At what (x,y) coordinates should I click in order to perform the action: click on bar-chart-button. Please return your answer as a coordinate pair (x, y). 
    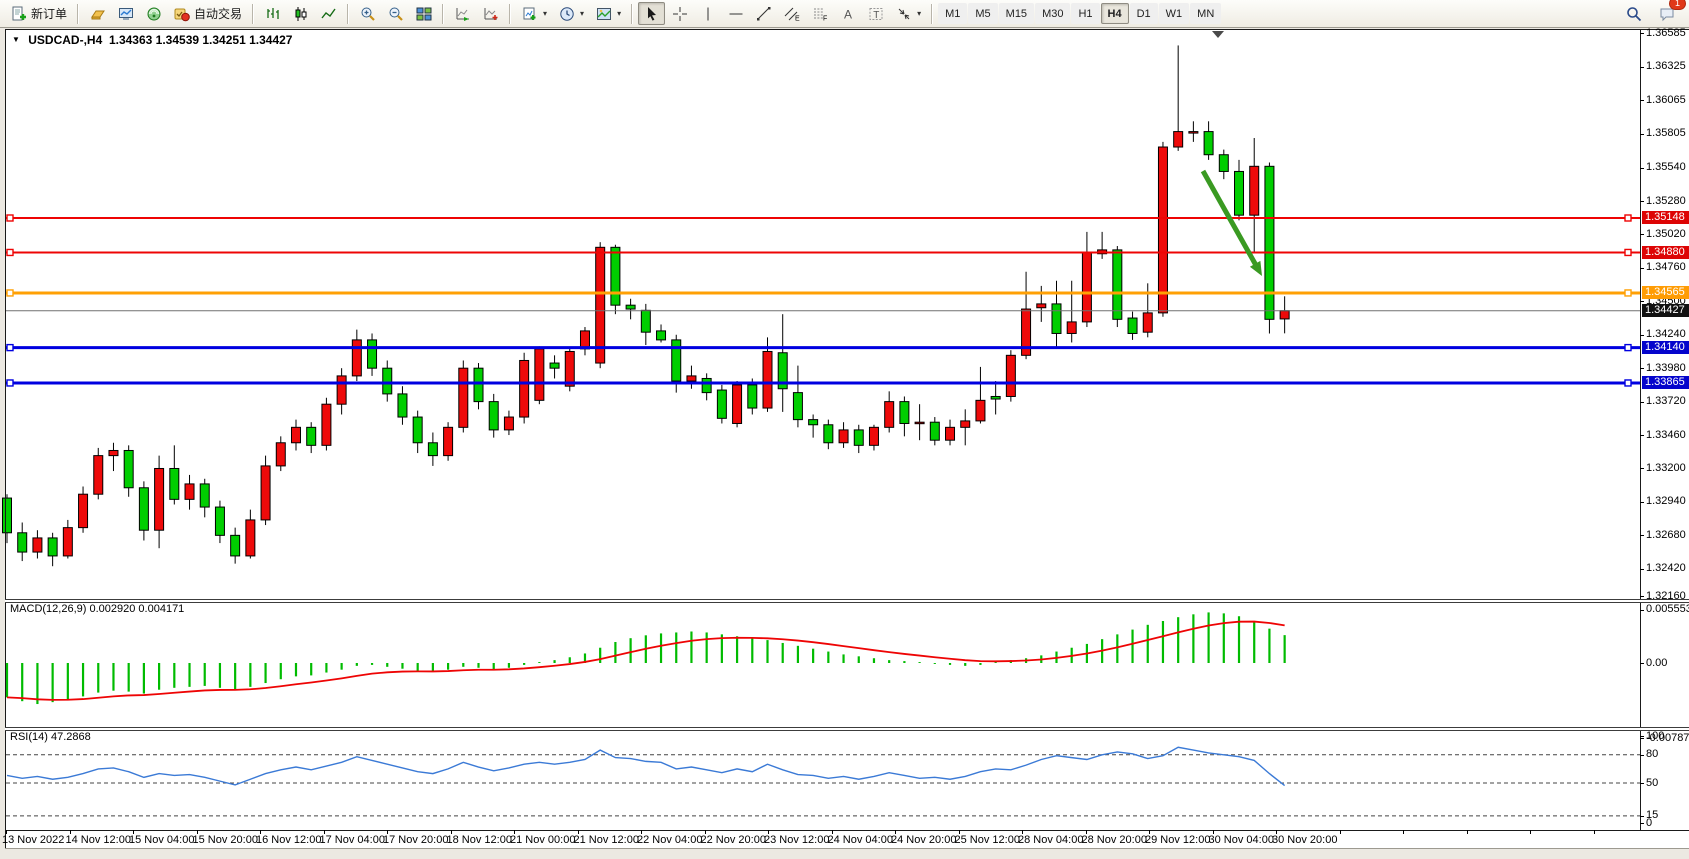
    Looking at the image, I should click on (272, 13).